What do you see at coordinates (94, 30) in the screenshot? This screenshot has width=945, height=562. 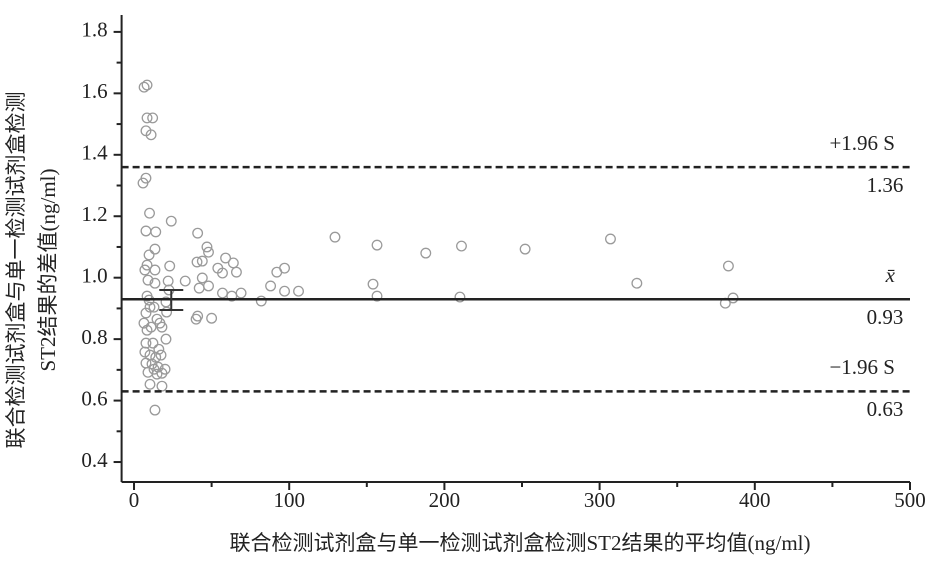 I see `y-tick-label: 1.8` at bounding box center [94, 30].